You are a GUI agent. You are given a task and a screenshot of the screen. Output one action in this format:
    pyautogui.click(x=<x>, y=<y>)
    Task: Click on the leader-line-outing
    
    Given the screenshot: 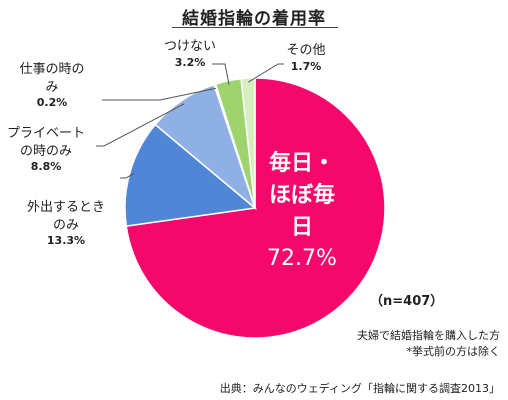 What is the action you would take?
    pyautogui.click(x=127, y=175)
    